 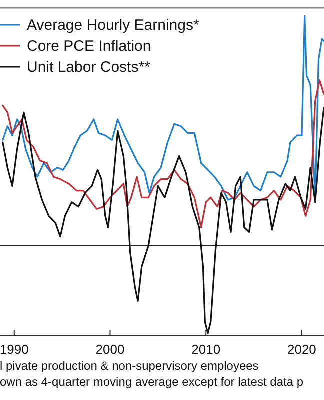 What do you see at coordinates (89, 67) in the screenshot?
I see `legend-label: Unit Labor Costs**` at bounding box center [89, 67].